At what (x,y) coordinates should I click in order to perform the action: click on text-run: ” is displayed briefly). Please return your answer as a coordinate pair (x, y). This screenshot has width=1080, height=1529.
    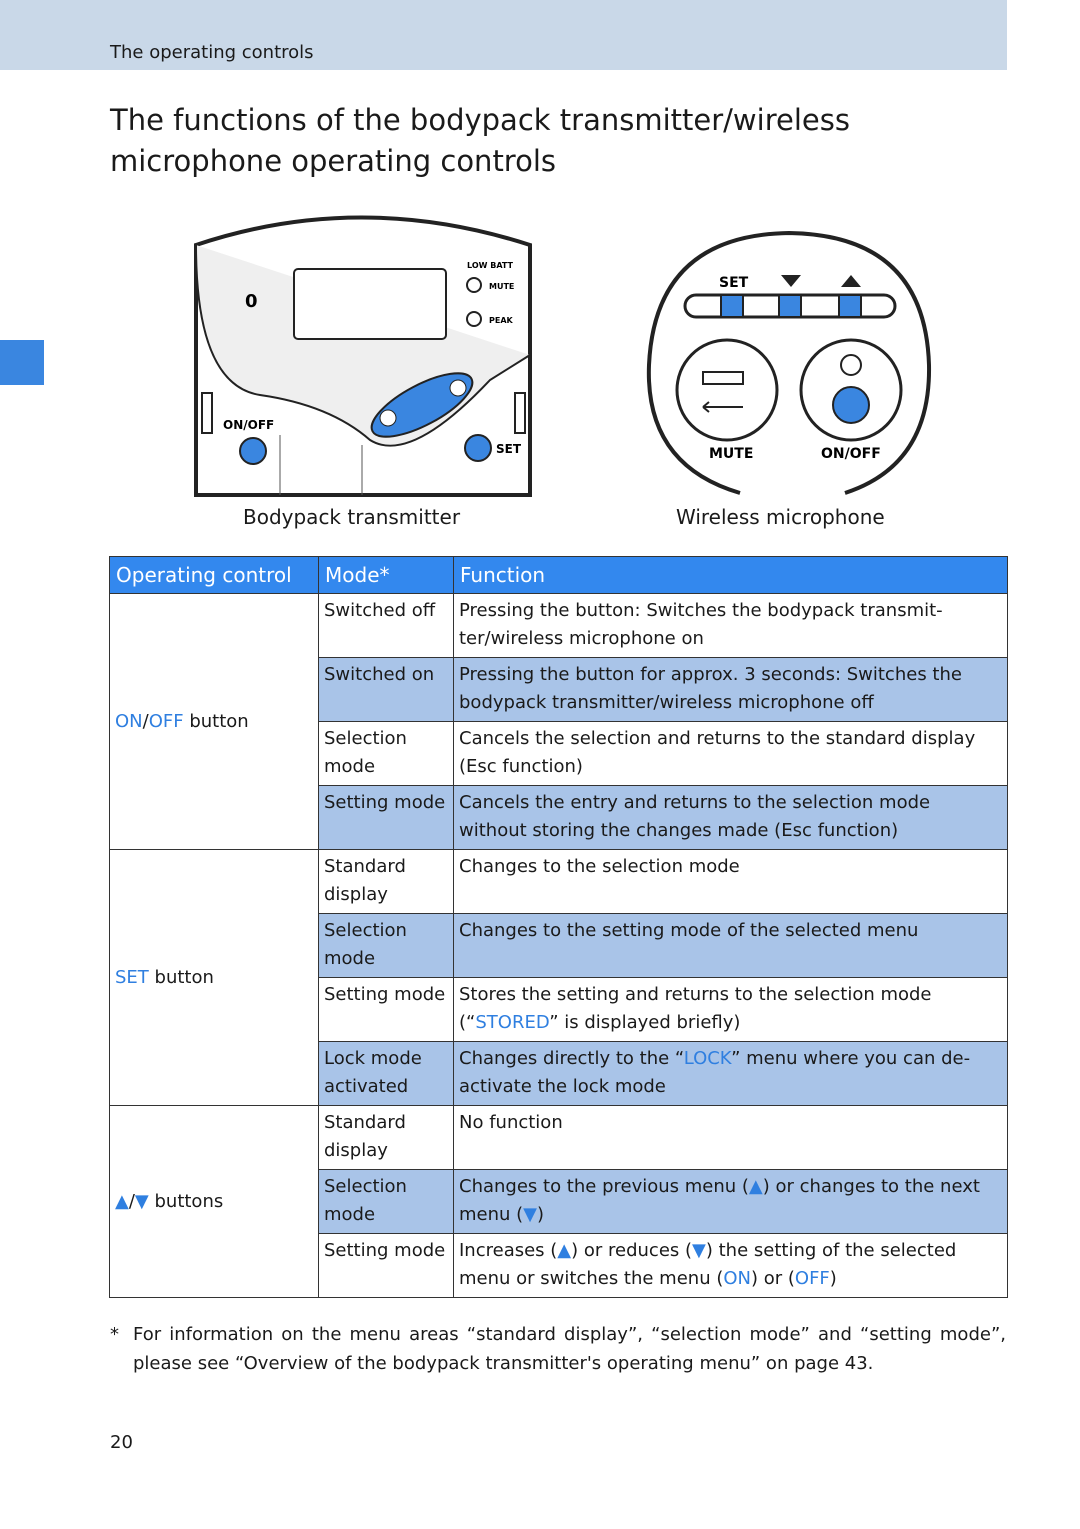
    Looking at the image, I should click on (645, 1022).